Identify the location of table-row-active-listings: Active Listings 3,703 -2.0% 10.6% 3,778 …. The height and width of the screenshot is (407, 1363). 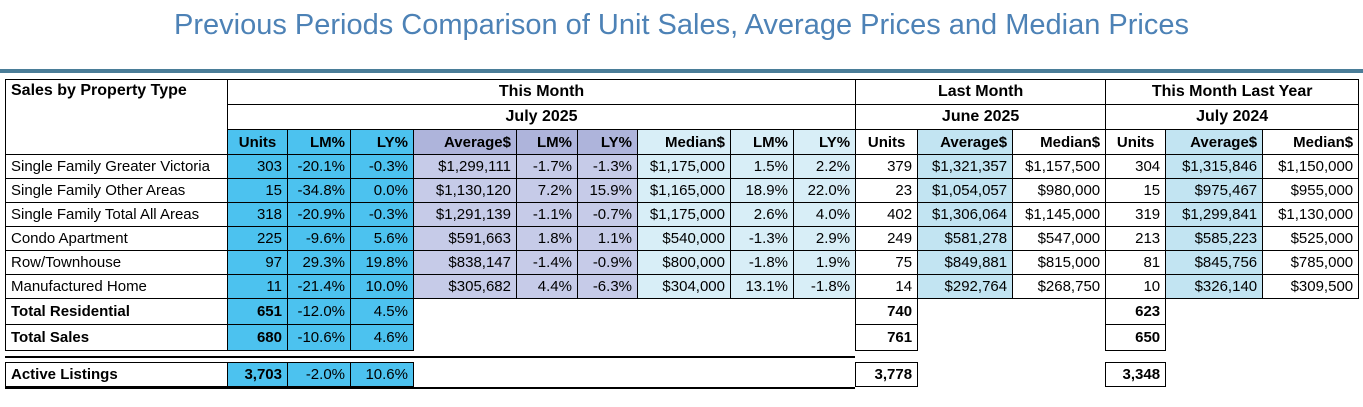
(682, 374).